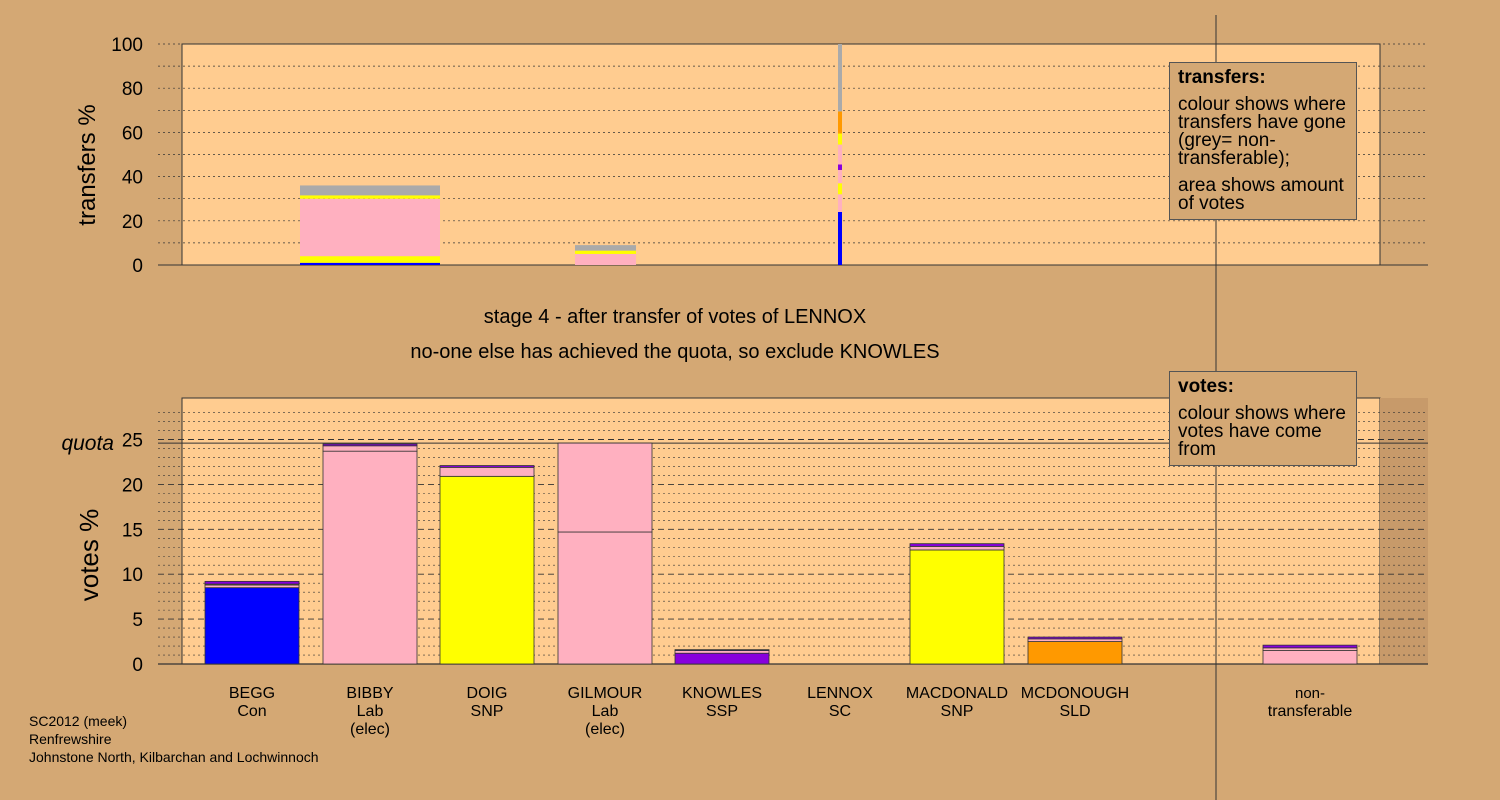 The image size is (1500, 800). I want to click on transfers-y-tick-label: 100, so click(127, 45).